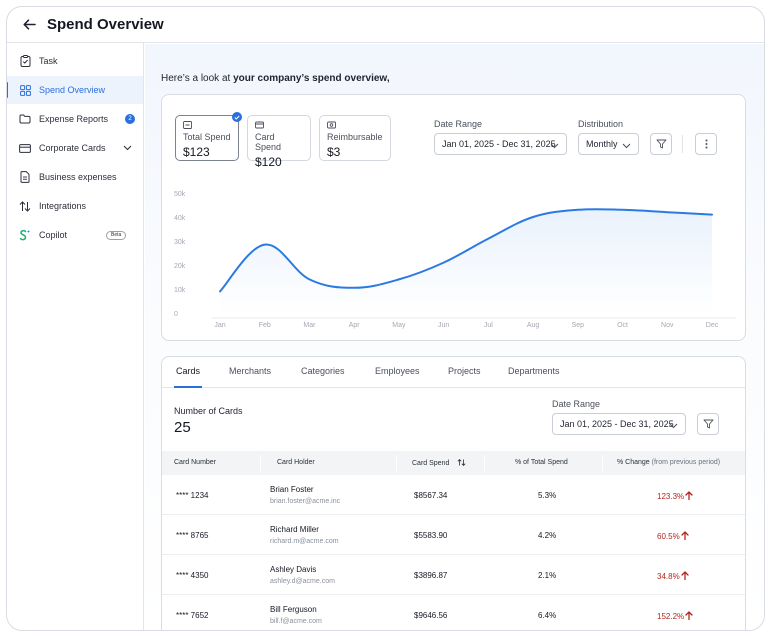 The height and width of the screenshot is (636, 771). I want to click on cards-filter-button, so click(708, 424).